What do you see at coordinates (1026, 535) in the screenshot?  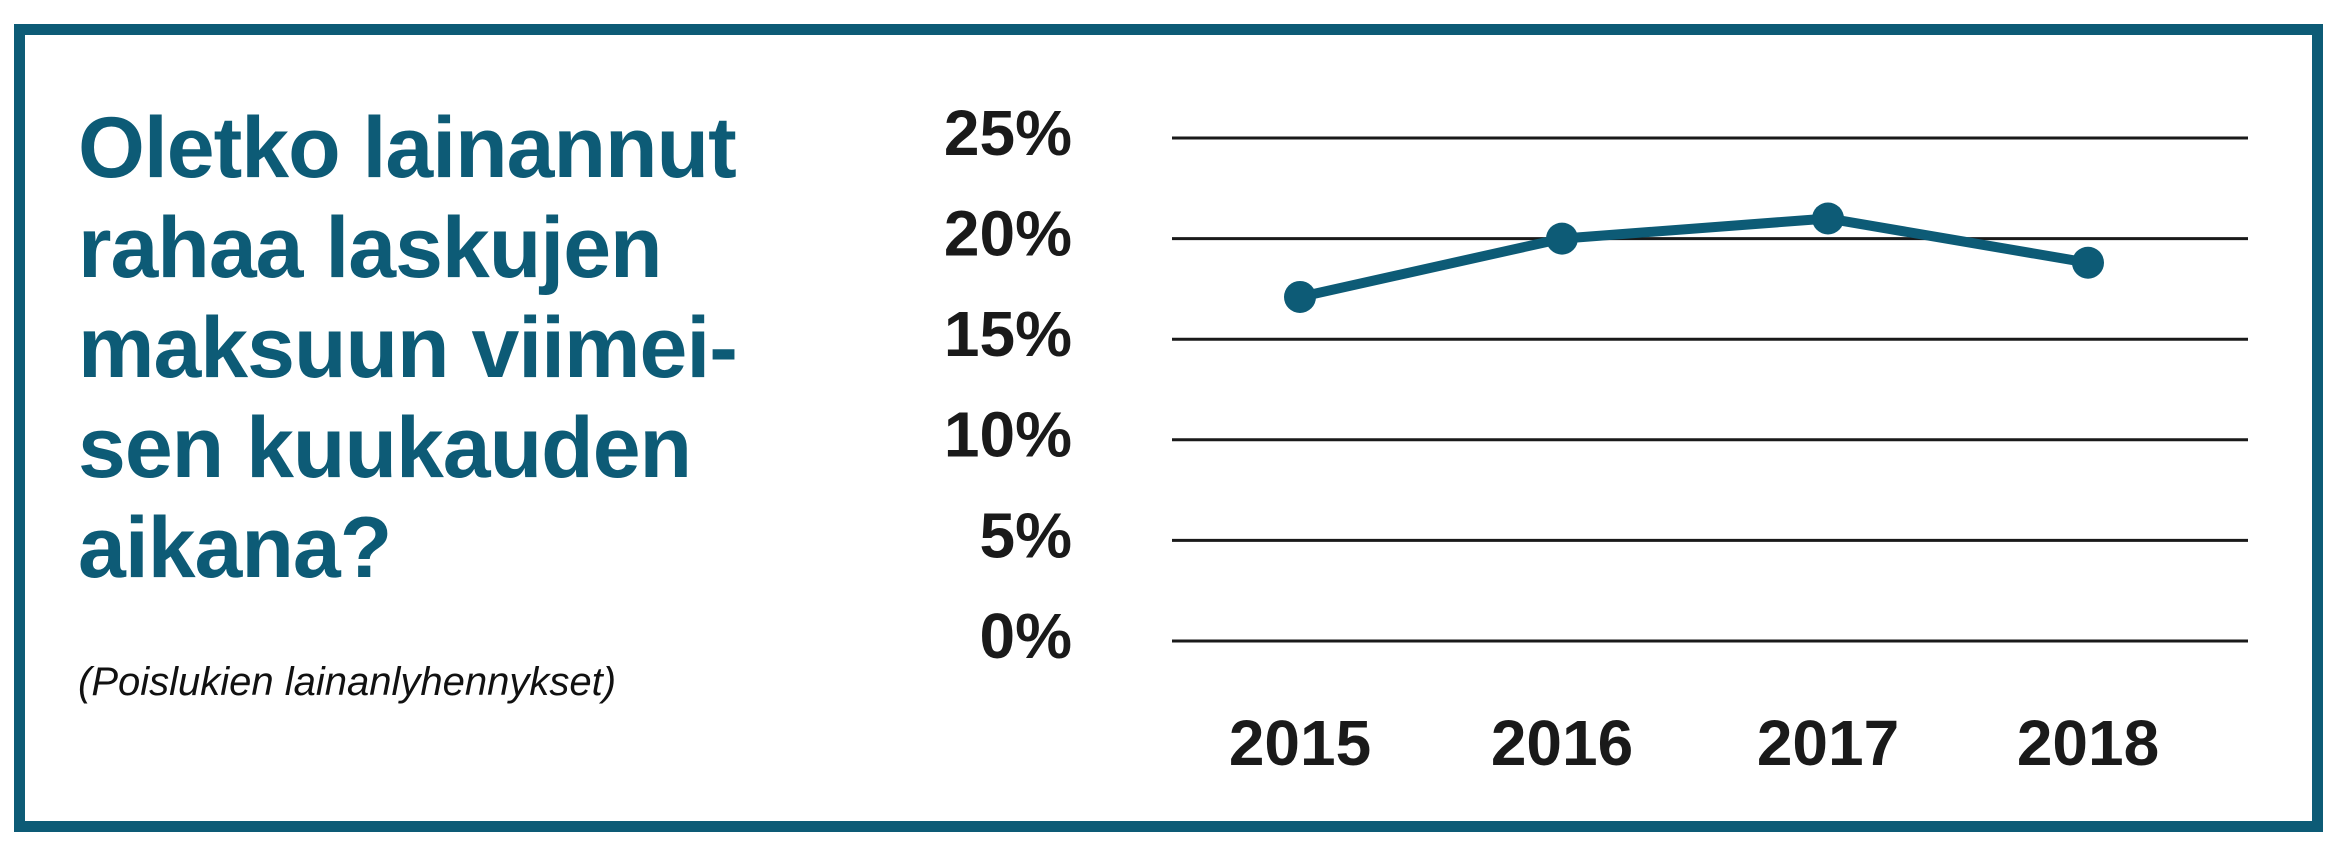 I see `y-tick-label: 5%` at bounding box center [1026, 535].